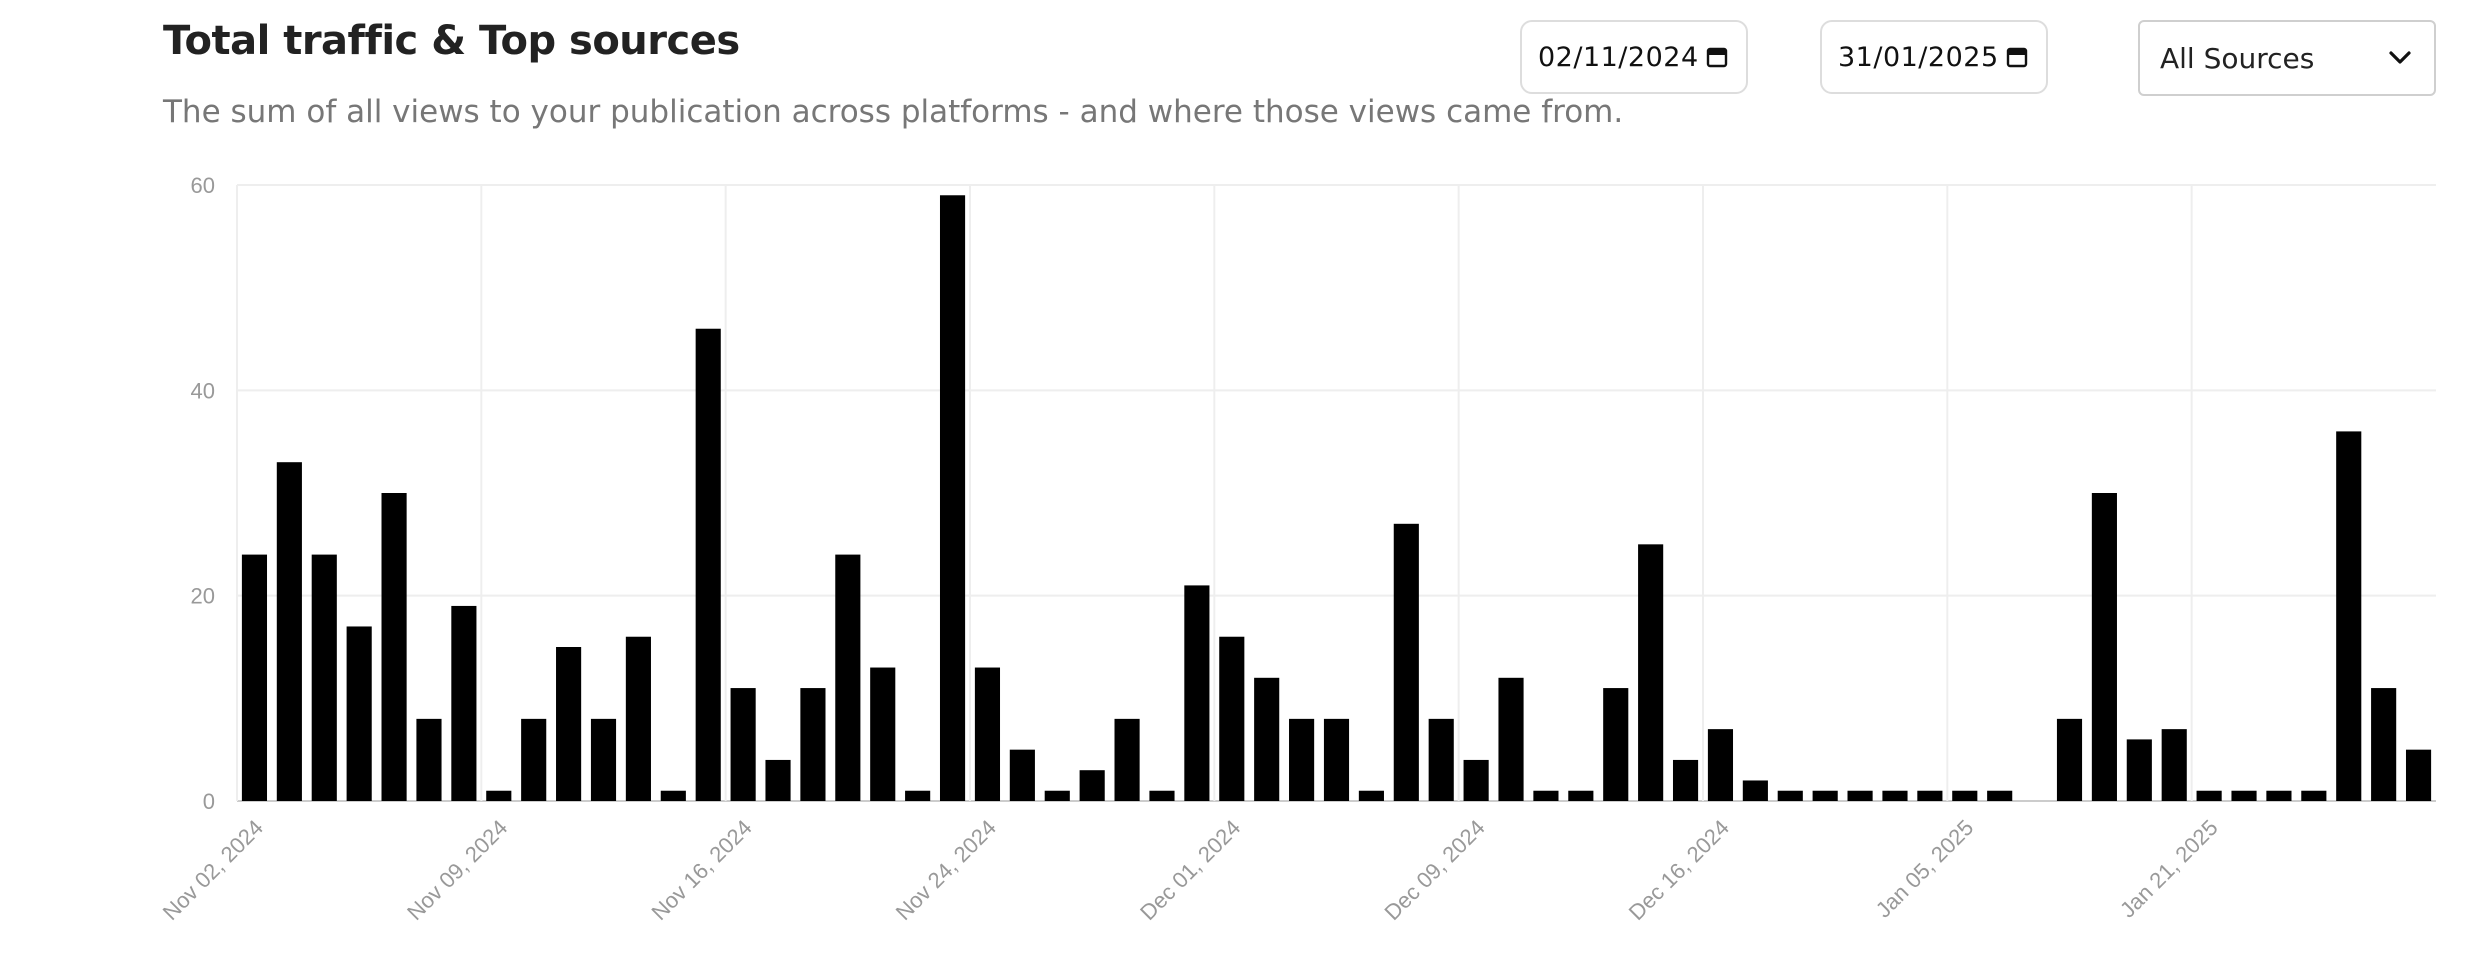  I want to click on x-tick-label: Jan 05, 2025, so click(1925, 869).